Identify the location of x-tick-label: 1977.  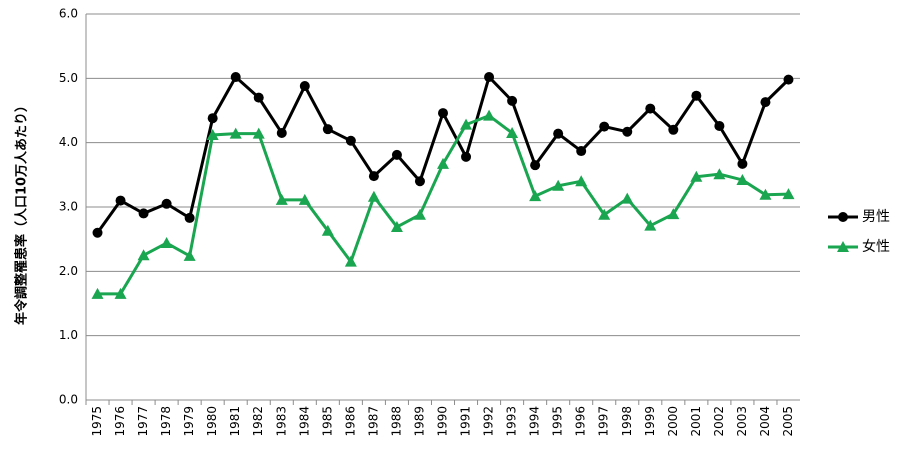
(143, 421).